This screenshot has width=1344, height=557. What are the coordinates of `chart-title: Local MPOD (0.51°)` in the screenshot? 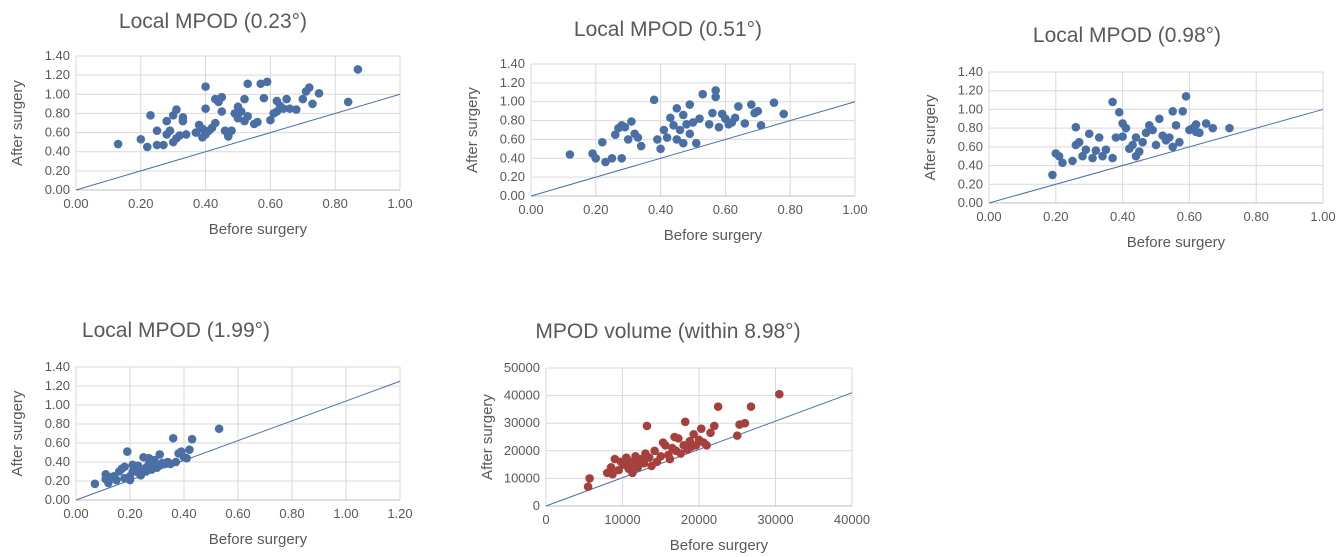 It's located at (668, 29).